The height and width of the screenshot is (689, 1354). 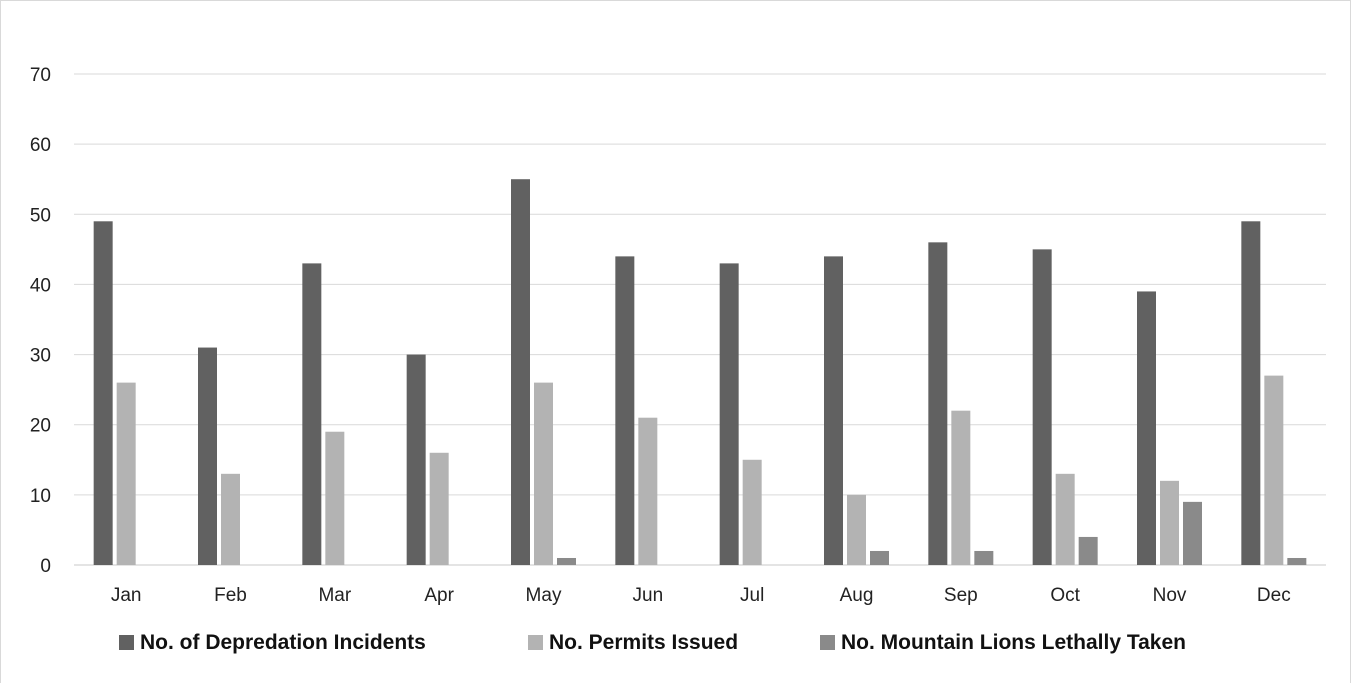 What do you see at coordinates (45, 566) in the screenshot?
I see `y-tick-label: 0` at bounding box center [45, 566].